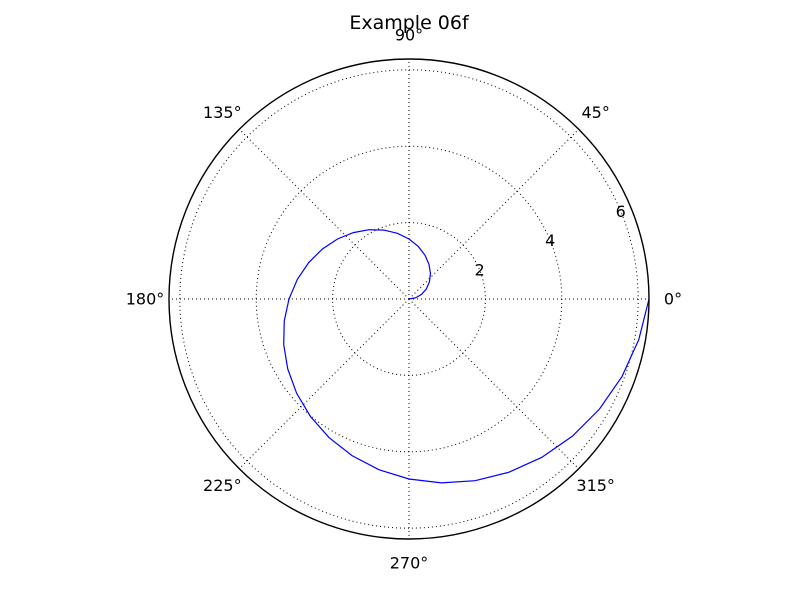 This screenshot has width=800, height=600. I want to click on r-tick-label: 4, so click(550, 240).